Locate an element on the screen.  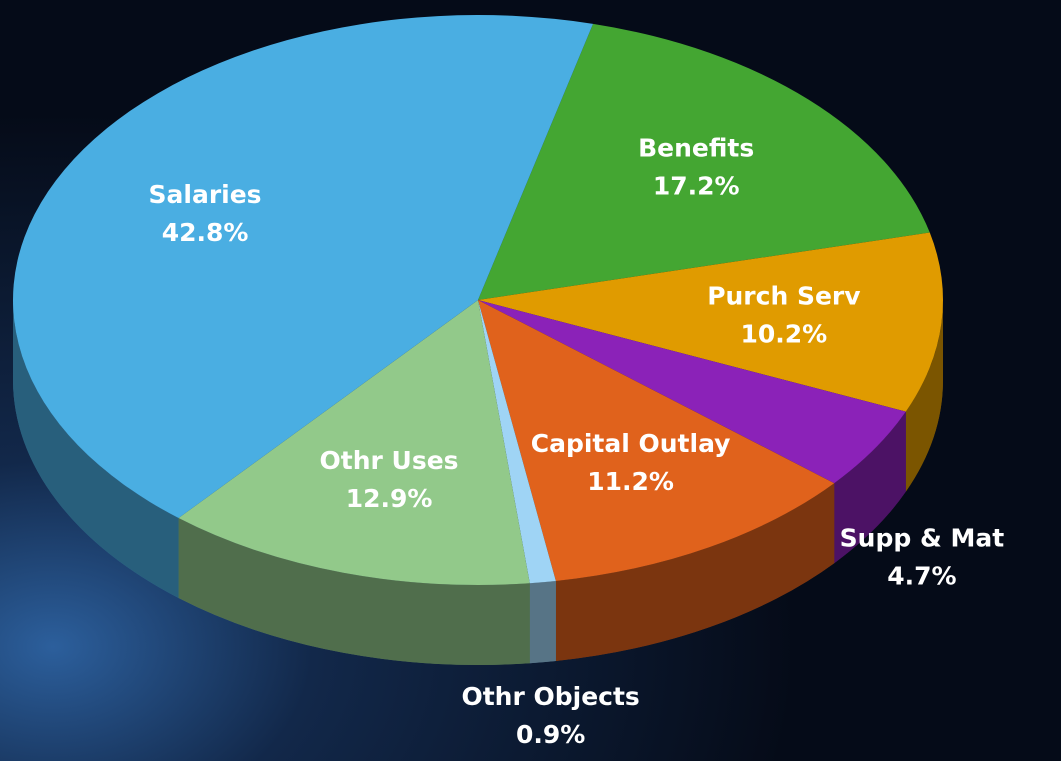
slice-value-label: 4.7% is located at coordinates (921, 575).